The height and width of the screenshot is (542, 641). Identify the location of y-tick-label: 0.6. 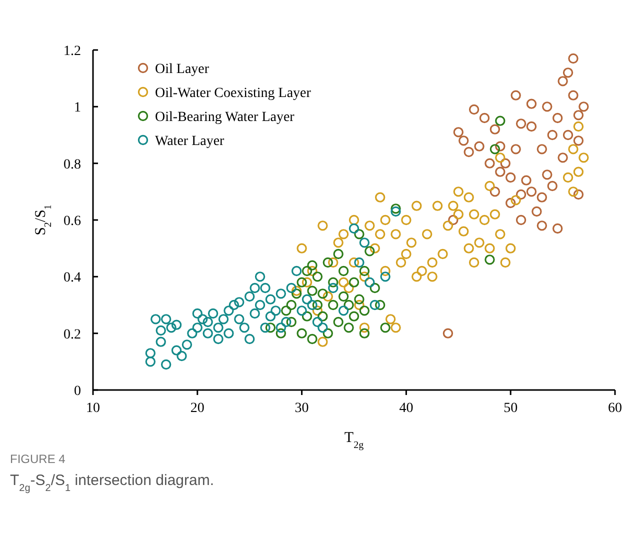
(72, 221).